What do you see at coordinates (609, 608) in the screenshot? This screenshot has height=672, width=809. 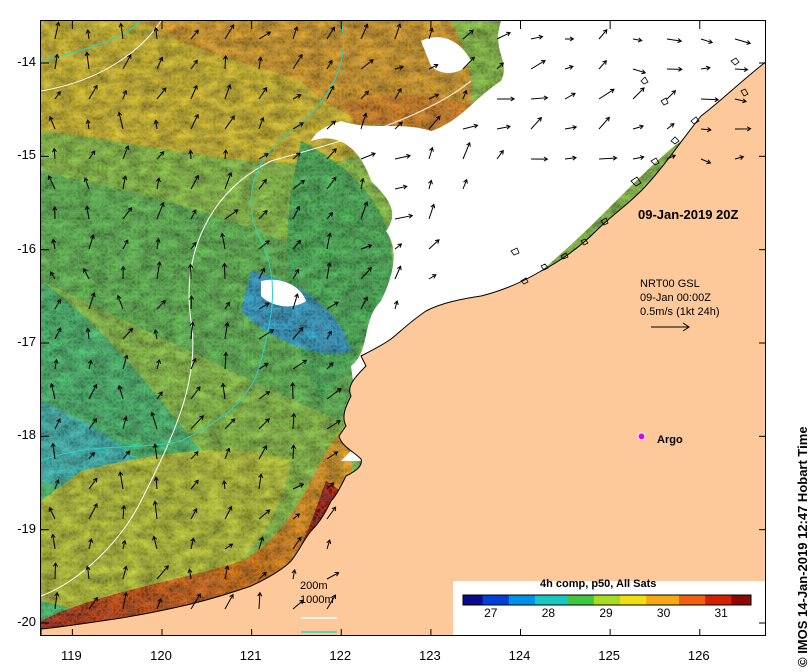 I see `colorbar` at bounding box center [609, 608].